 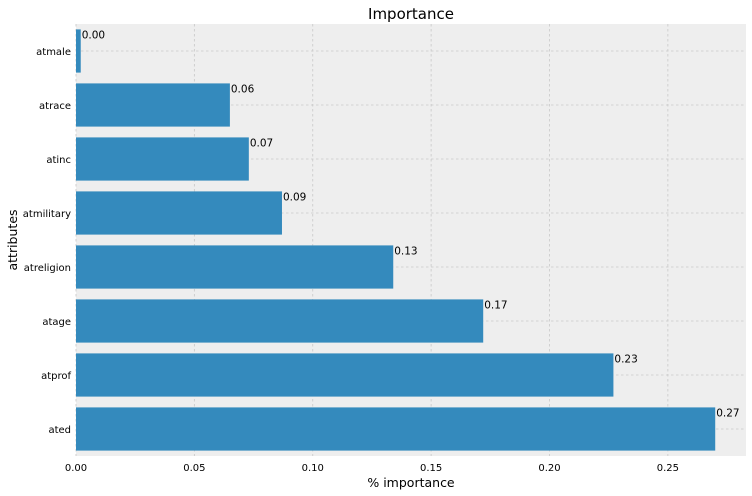 What do you see at coordinates (162, 159) in the screenshot?
I see `bar-atinc` at bounding box center [162, 159].